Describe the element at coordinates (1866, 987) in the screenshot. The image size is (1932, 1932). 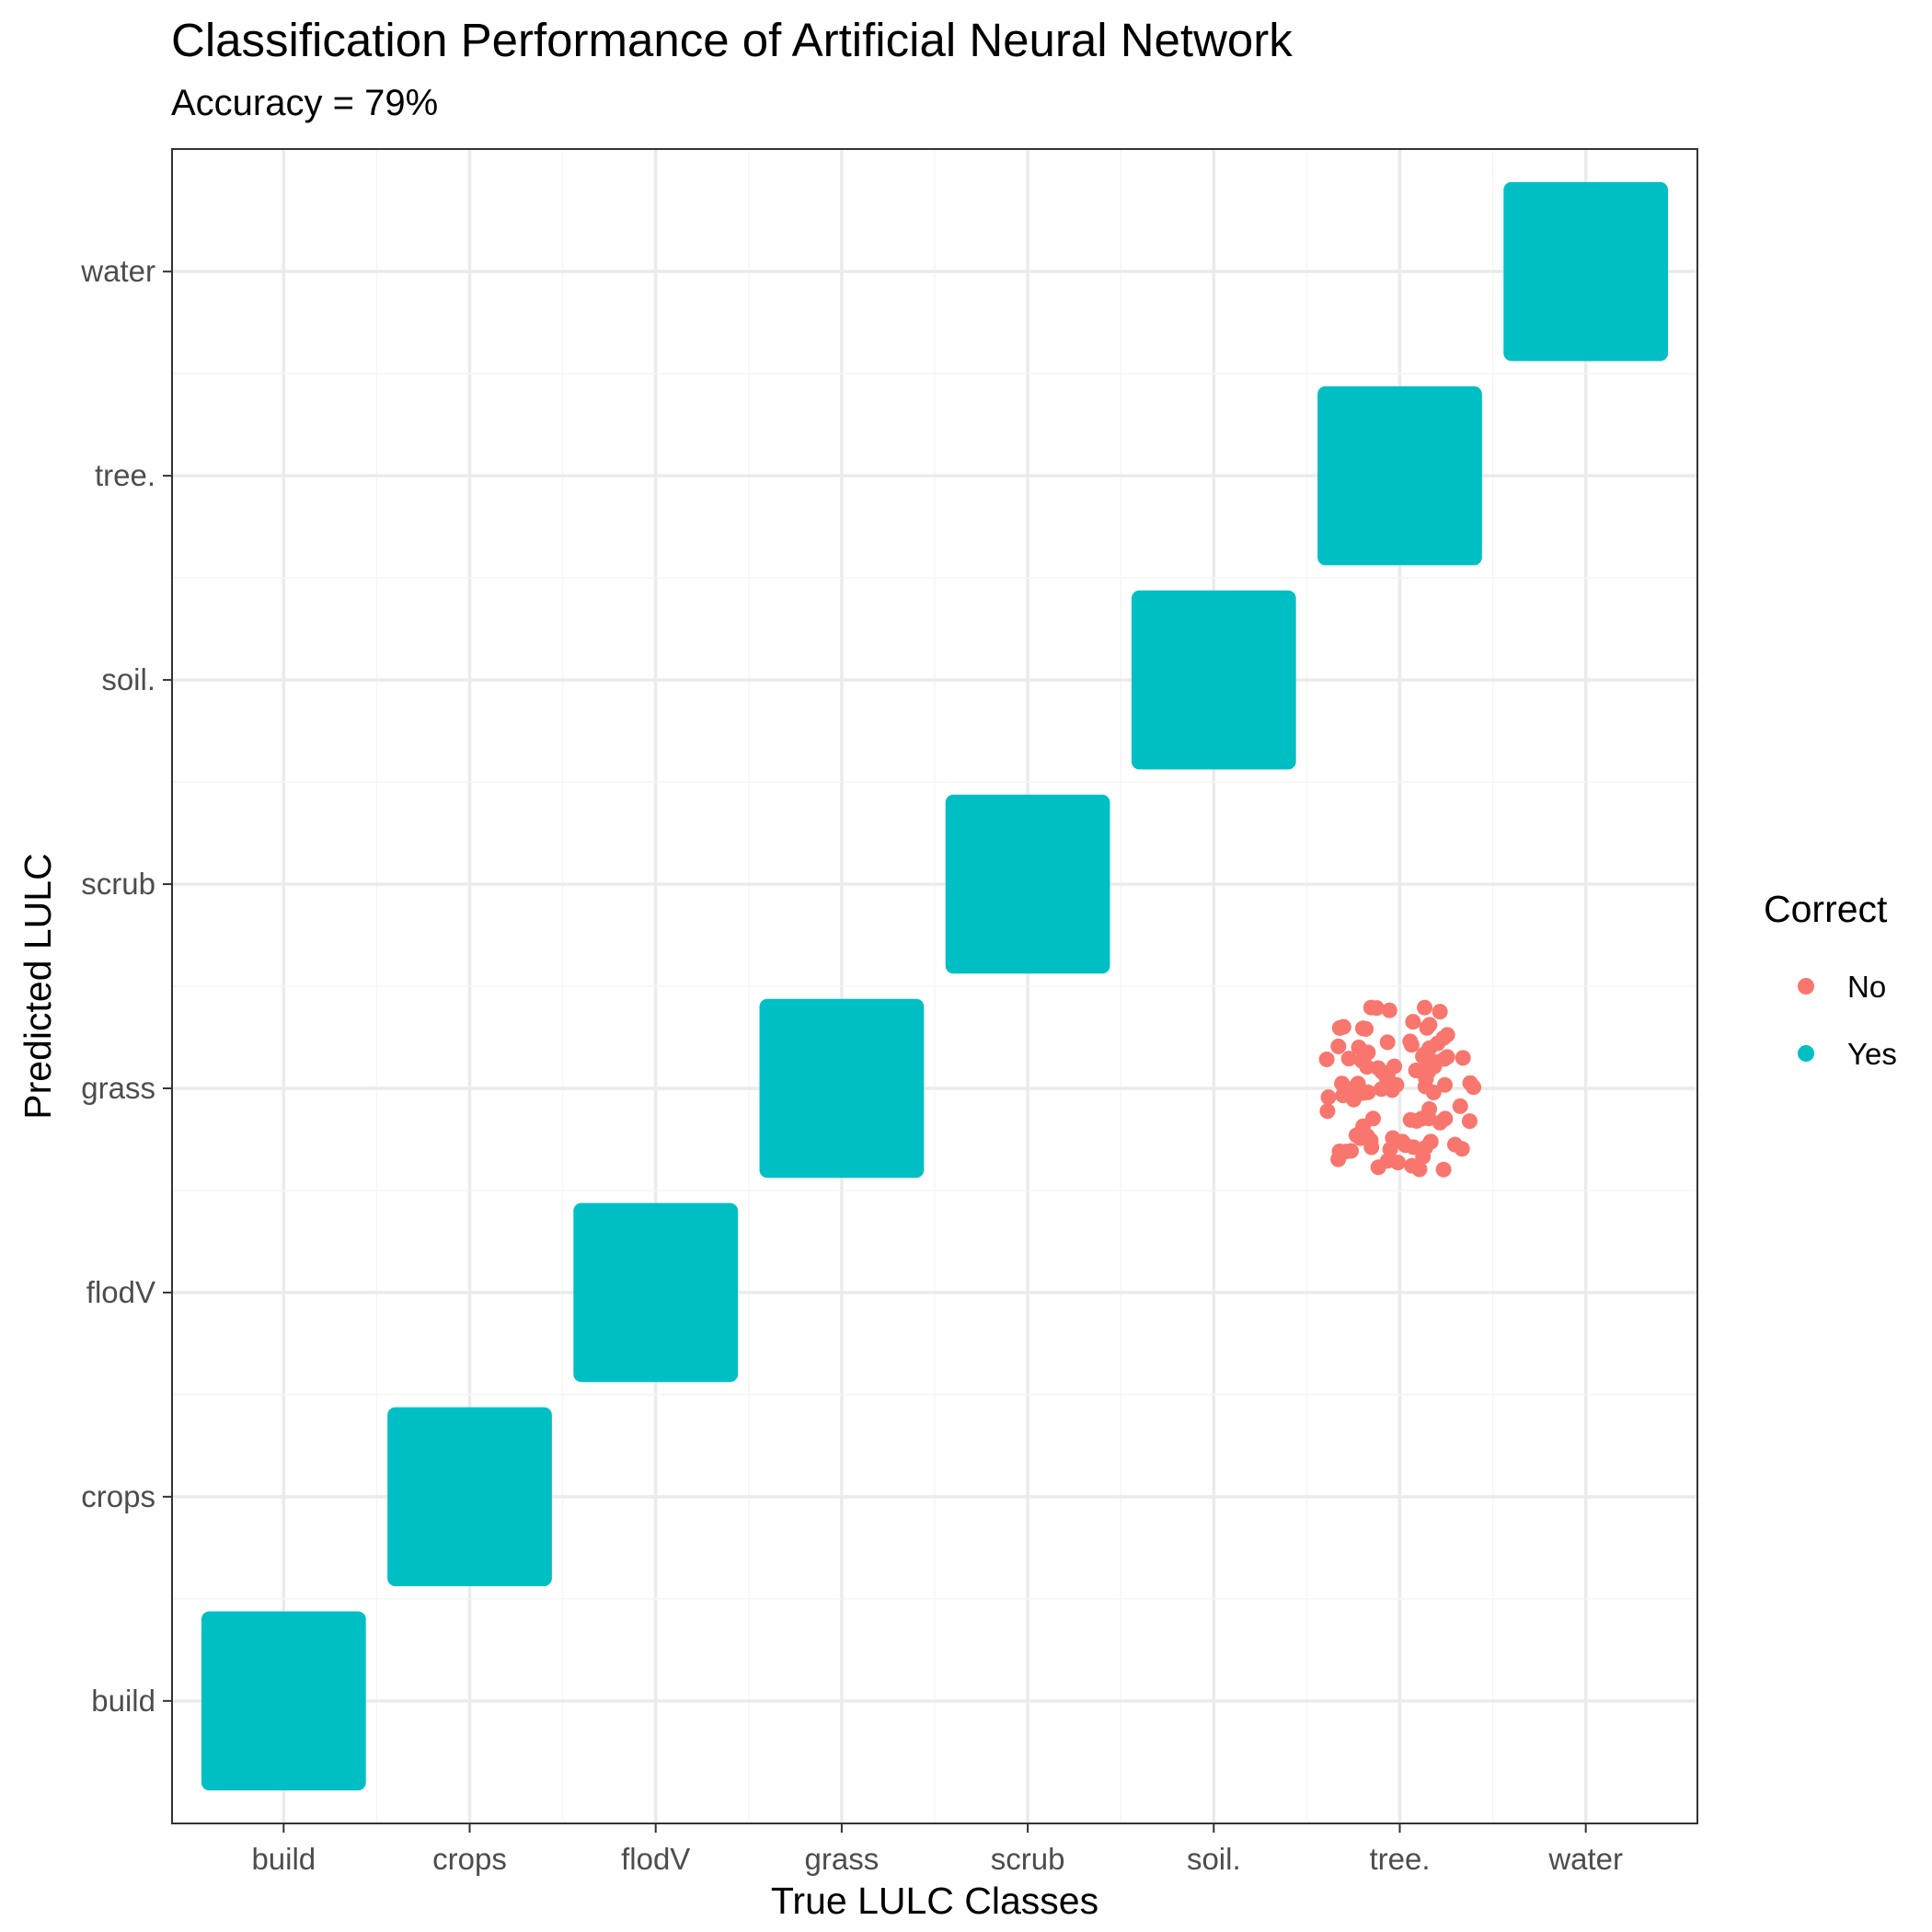
I see `legend-label-no: No` at that location.